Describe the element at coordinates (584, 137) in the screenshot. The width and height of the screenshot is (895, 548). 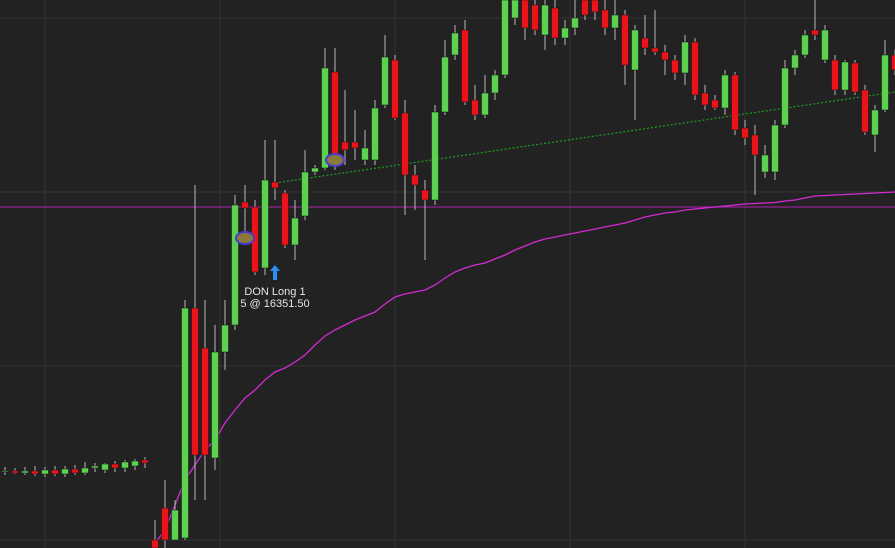
I see `trend-line` at that location.